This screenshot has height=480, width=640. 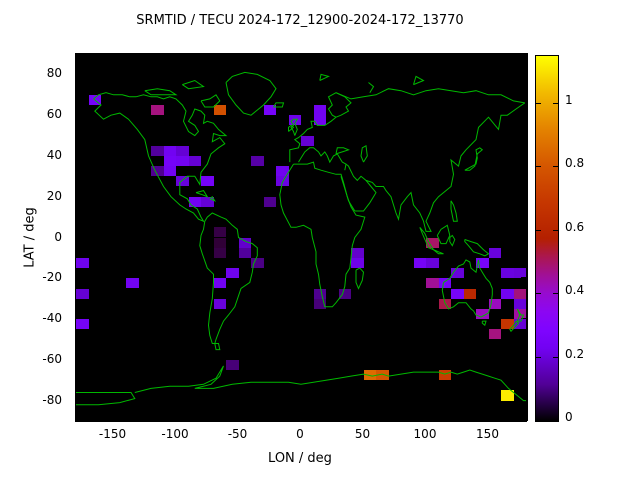 What do you see at coordinates (569, 417) in the screenshot?
I see `colorbar-tick-label: 0` at bounding box center [569, 417].